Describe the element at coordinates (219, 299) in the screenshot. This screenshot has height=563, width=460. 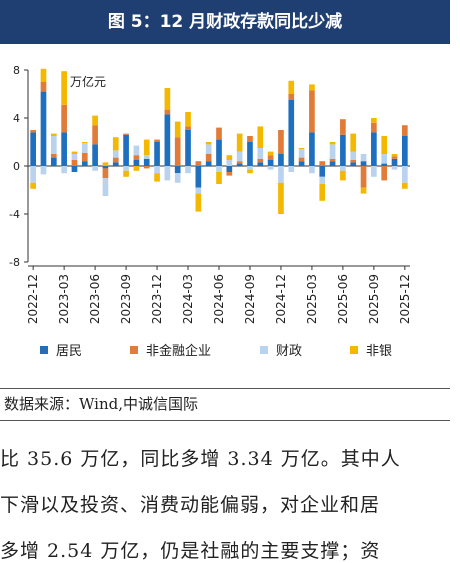
I see `x-tick-label: 2024-06` at that location.